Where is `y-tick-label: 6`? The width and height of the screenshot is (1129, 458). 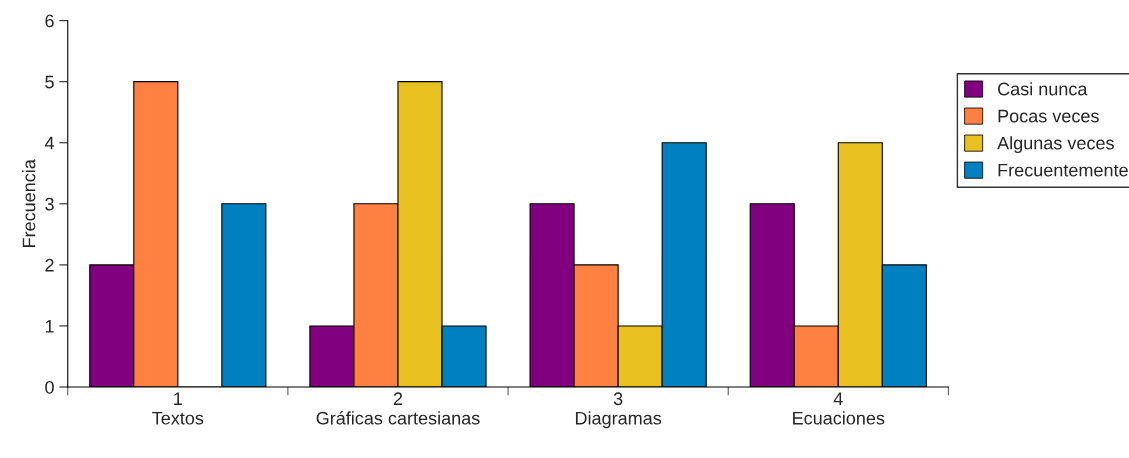 y-tick-label: 6 is located at coordinates (49, 21).